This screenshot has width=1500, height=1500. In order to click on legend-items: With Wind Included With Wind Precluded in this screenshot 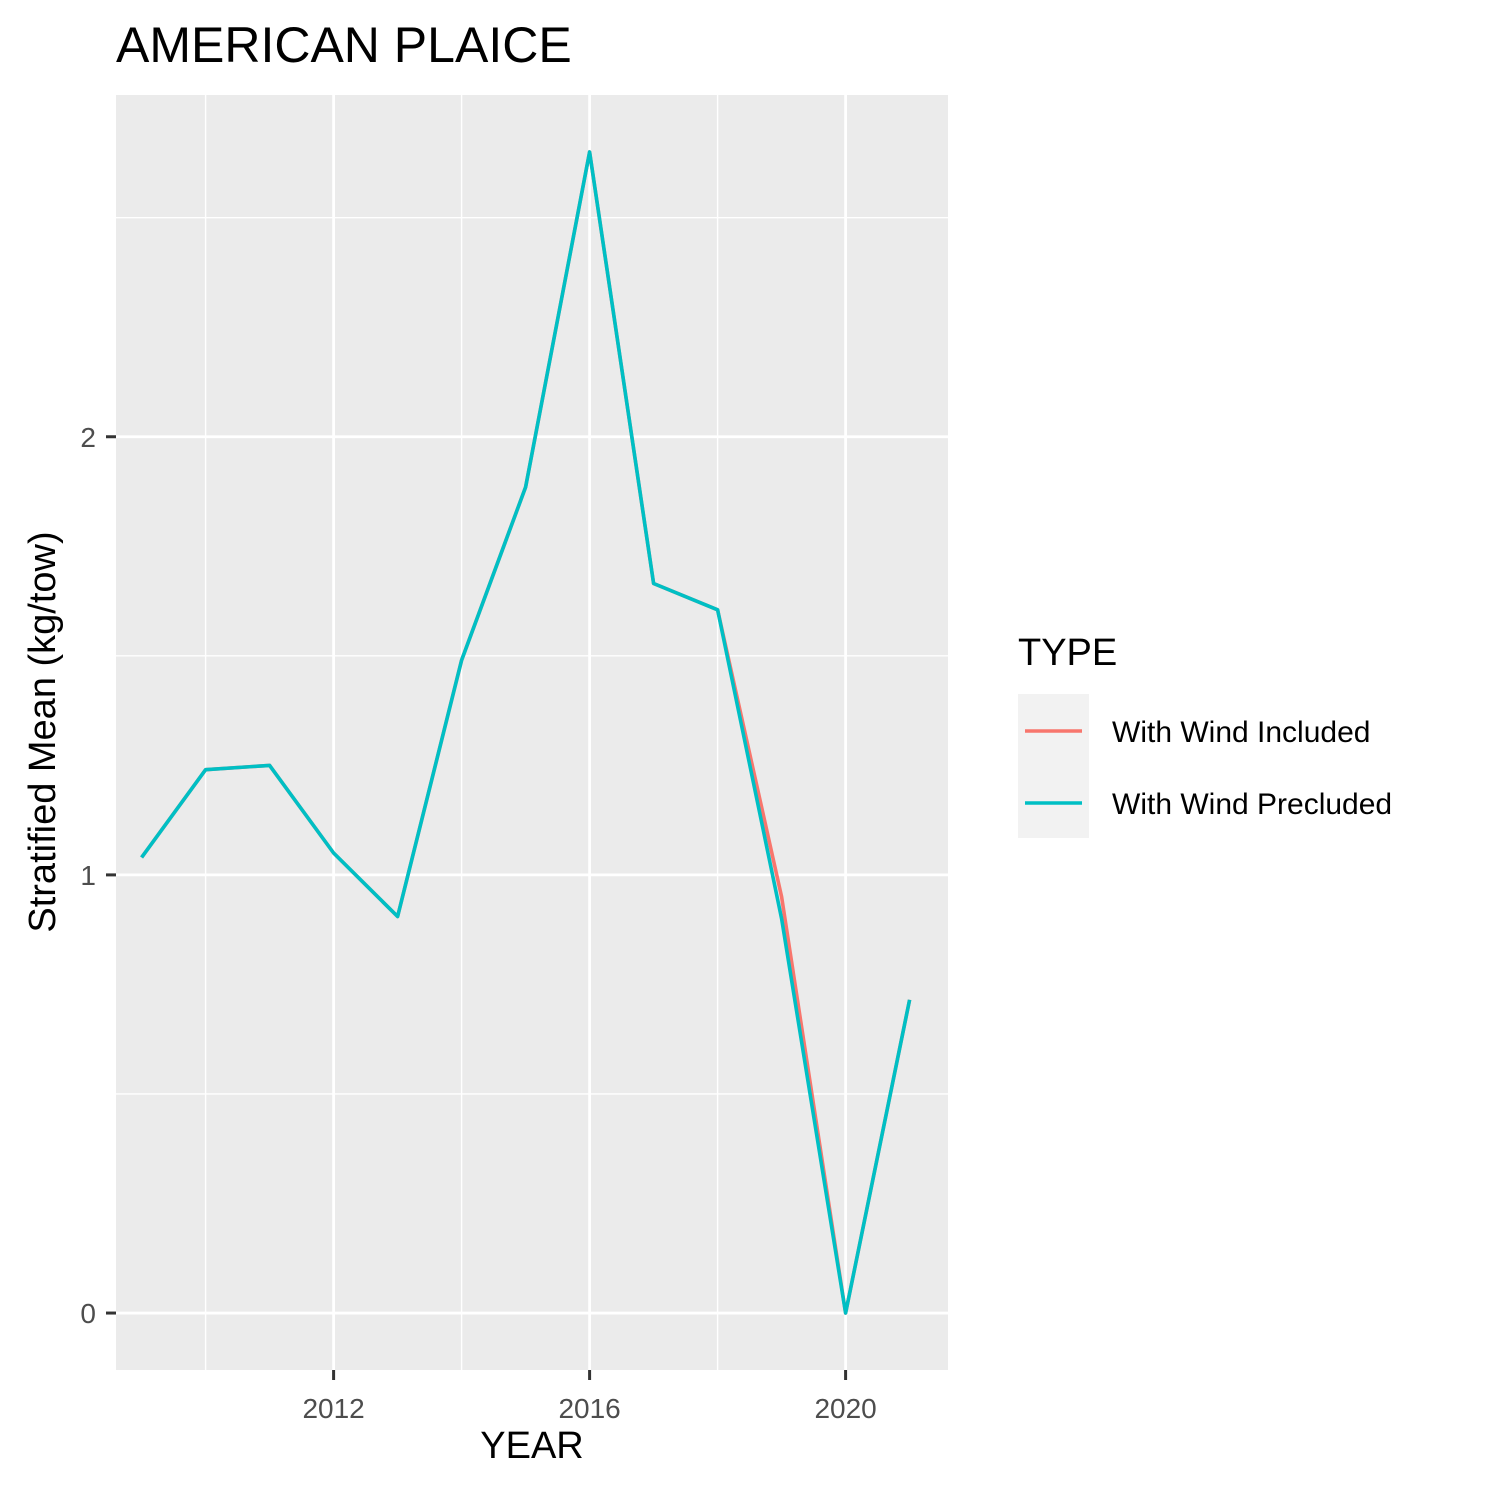, I will do `click(1208, 768)`.